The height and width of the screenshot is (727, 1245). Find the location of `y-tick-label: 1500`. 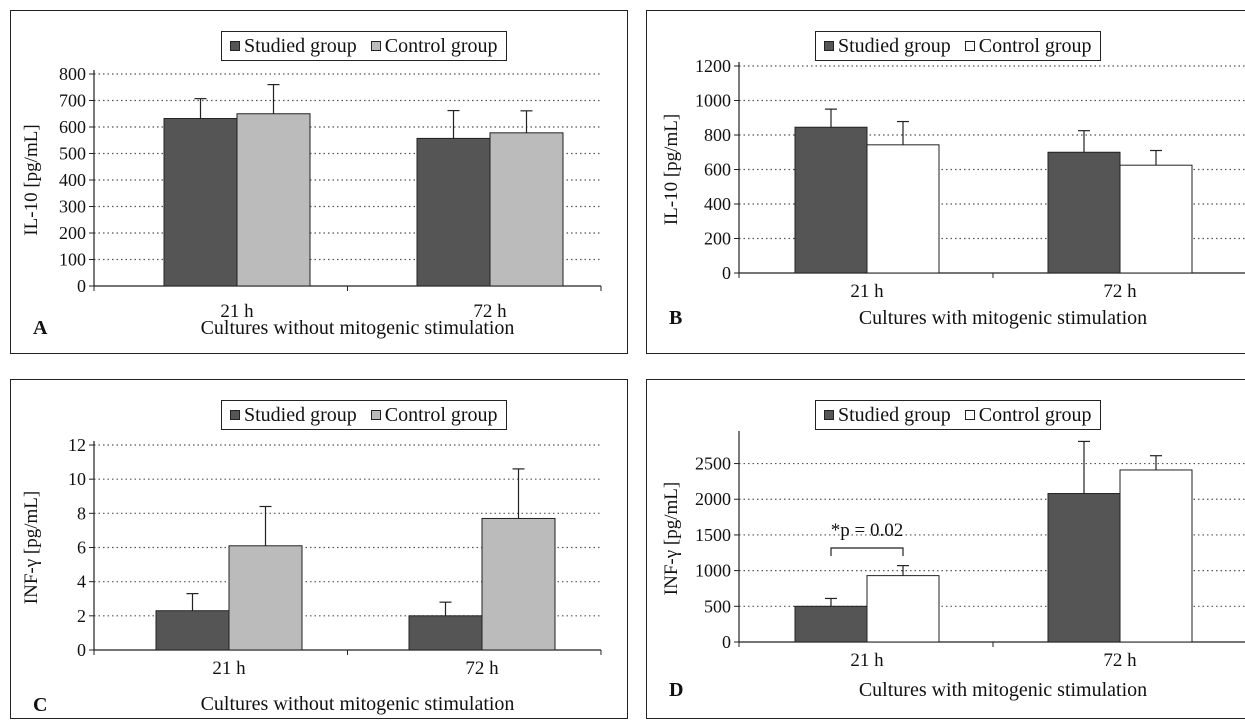

y-tick-label: 1500 is located at coordinates (713, 535).